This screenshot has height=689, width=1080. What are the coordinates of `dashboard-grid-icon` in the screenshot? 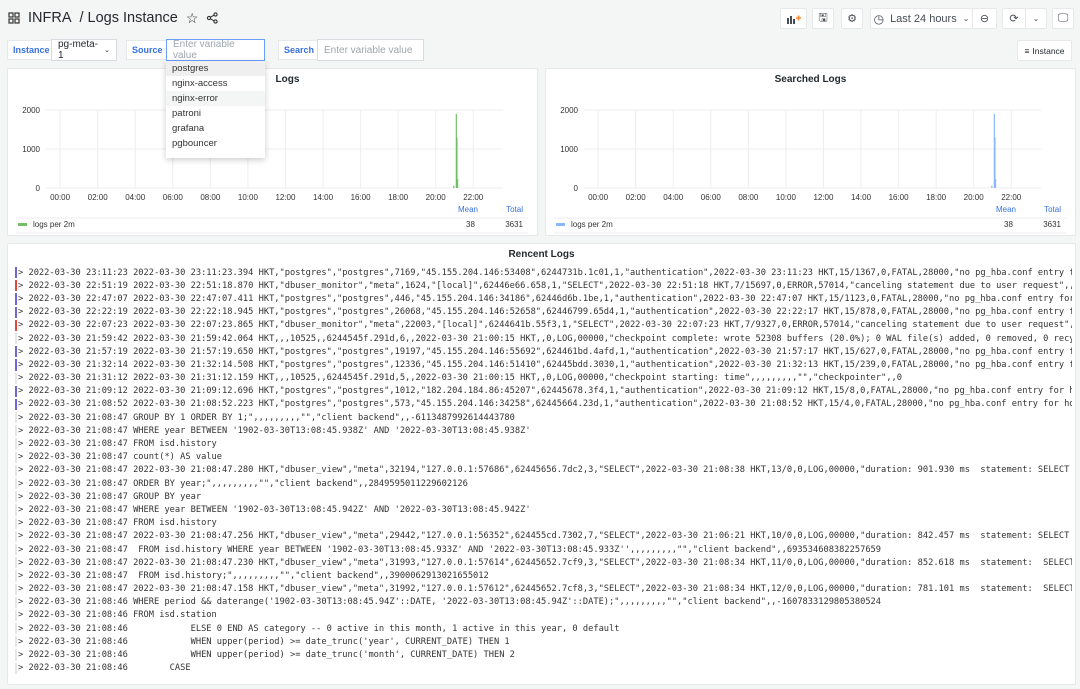 It's located at (14, 18).